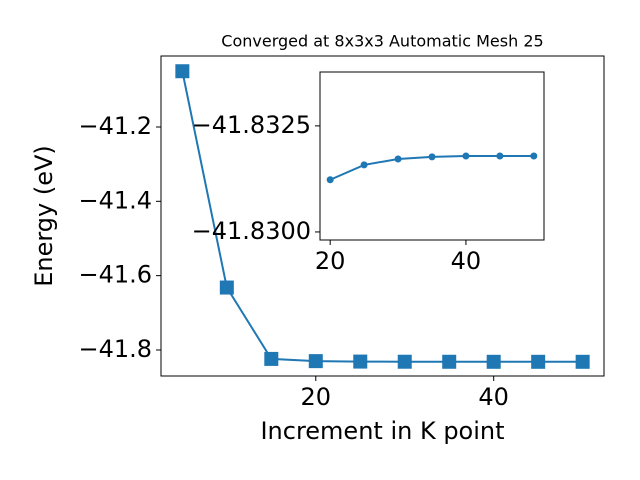 This screenshot has width=640, height=480. What do you see at coordinates (382, 431) in the screenshot?
I see `x-axis-label: Increment in K point` at bounding box center [382, 431].